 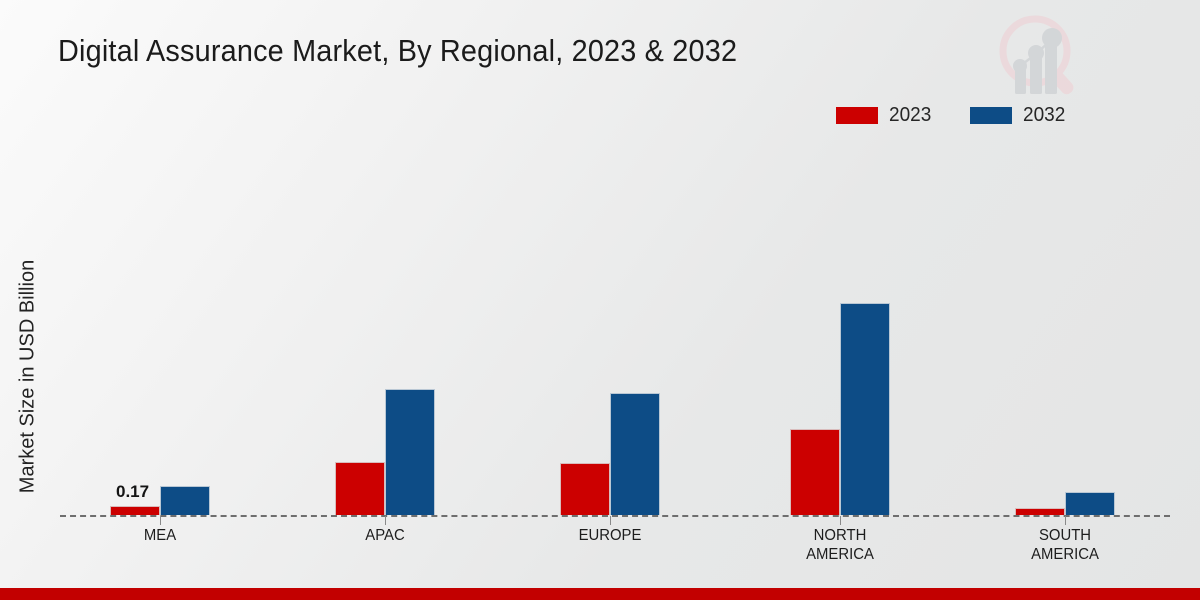 What do you see at coordinates (1018, 115) in the screenshot?
I see `legend-item-2032: 2032` at bounding box center [1018, 115].